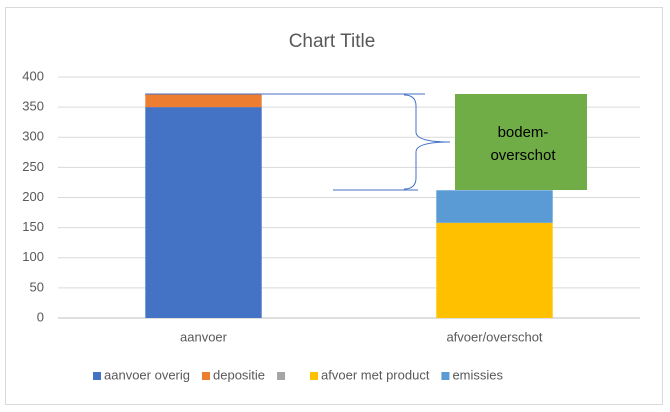 Image resolution: width=670 pixels, height=412 pixels. Describe the element at coordinates (40, 316) in the screenshot. I see `y-tick-label: 0` at that location.